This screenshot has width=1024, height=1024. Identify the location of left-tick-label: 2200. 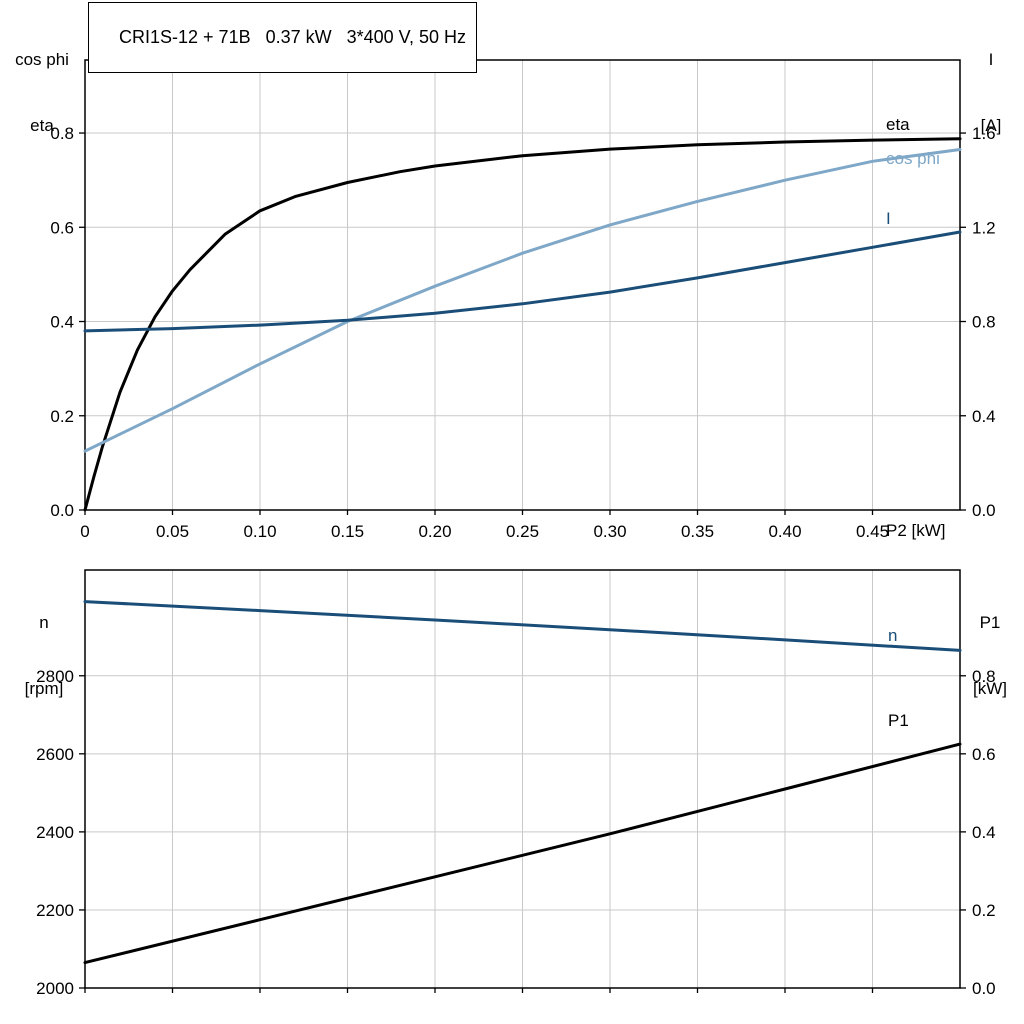
(55, 910).